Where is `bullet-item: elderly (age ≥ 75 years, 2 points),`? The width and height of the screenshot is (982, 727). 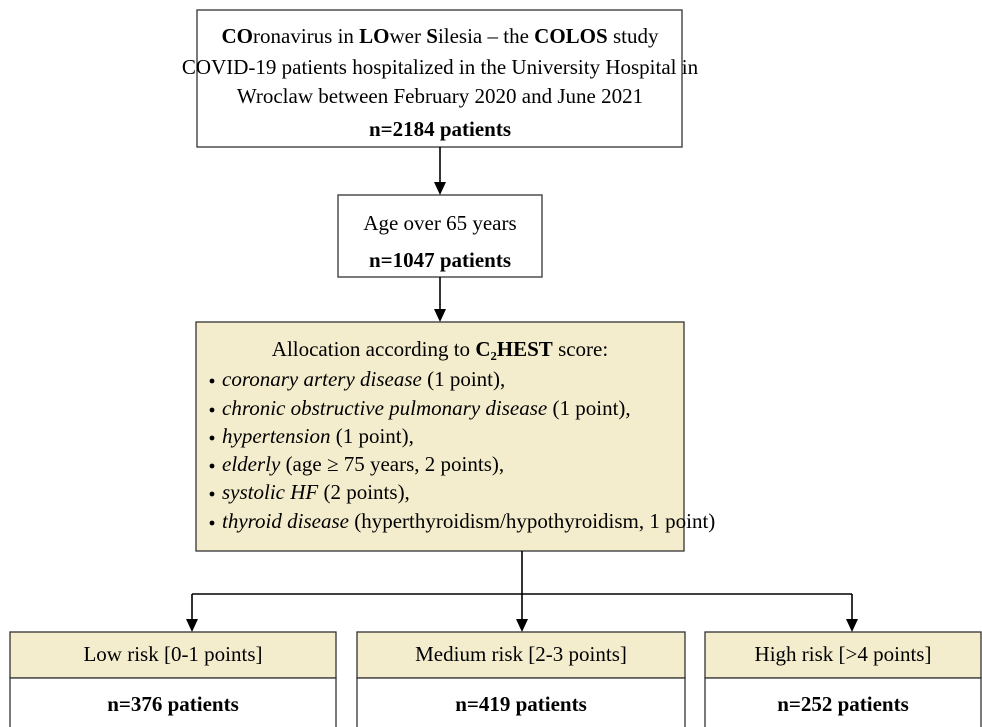 bullet-item: elderly (age ≥ 75 years, 2 points), is located at coordinates (363, 464).